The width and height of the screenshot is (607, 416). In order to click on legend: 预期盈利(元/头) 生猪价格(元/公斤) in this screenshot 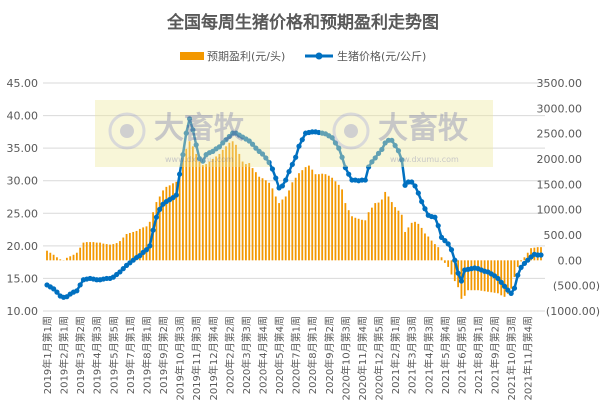, I will do `click(303, 56)`.